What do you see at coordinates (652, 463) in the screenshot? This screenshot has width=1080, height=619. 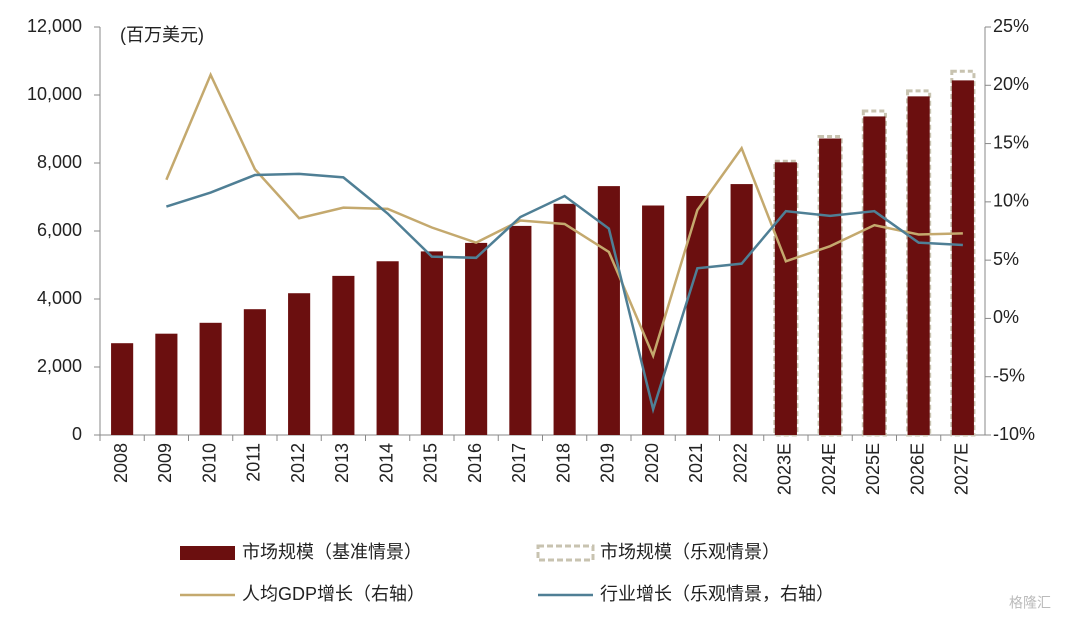 I see `x-tick-label: 2020` at bounding box center [652, 463].